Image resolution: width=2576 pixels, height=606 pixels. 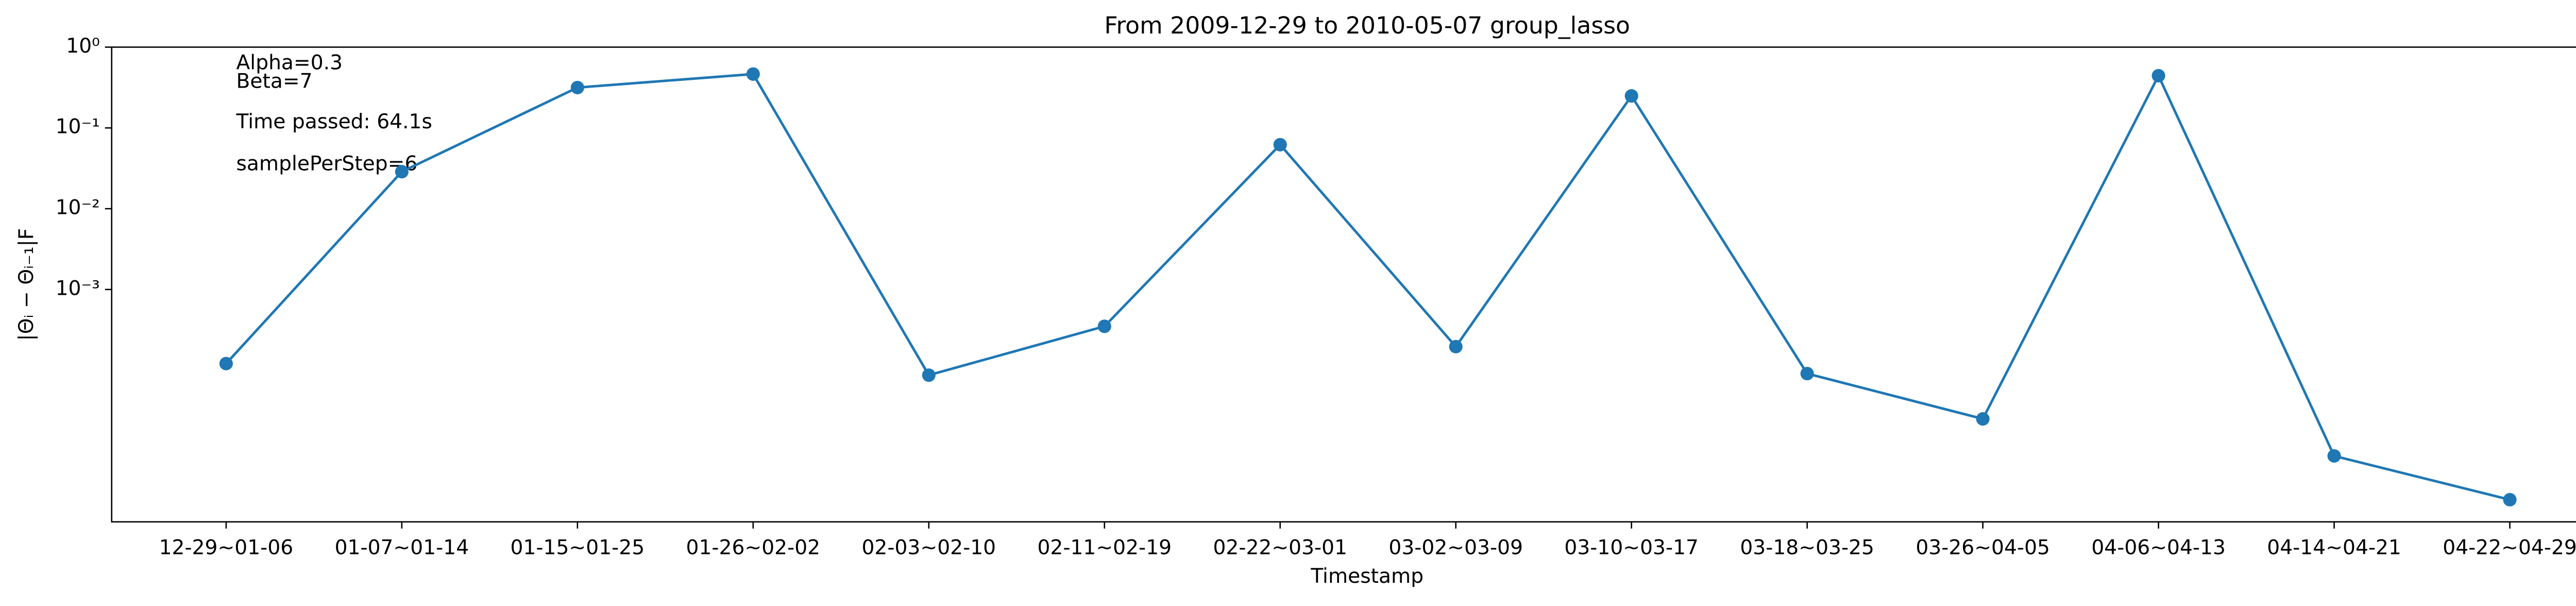 I want to click on x-tick-label: 04-22~04-29, so click(x=2509, y=547).